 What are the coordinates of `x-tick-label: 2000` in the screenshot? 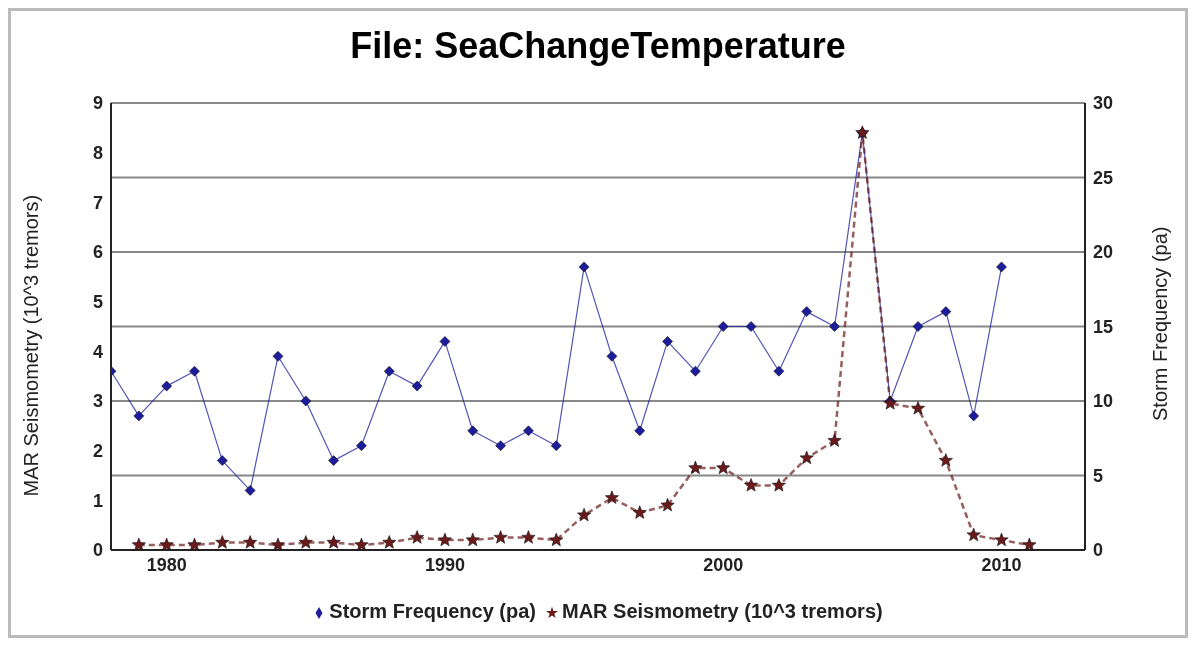 It's located at (723, 564).